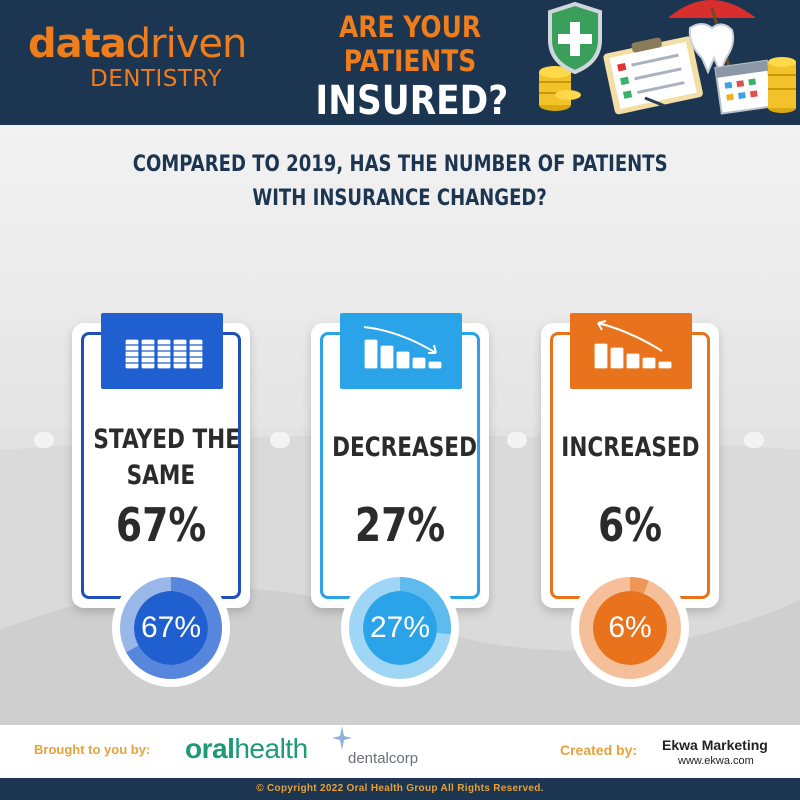 This screenshot has height=800, width=800. I want to click on donut-chart-increased: 6%, so click(630, 628).